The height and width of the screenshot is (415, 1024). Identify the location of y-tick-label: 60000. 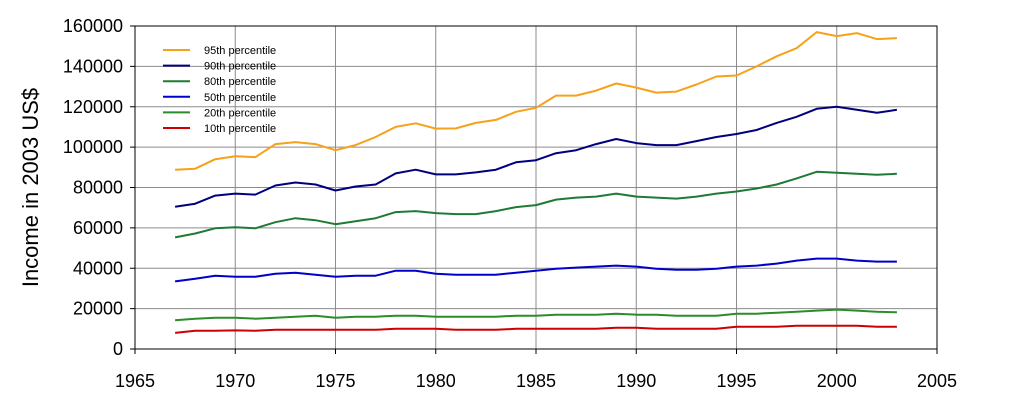
(98, 228).